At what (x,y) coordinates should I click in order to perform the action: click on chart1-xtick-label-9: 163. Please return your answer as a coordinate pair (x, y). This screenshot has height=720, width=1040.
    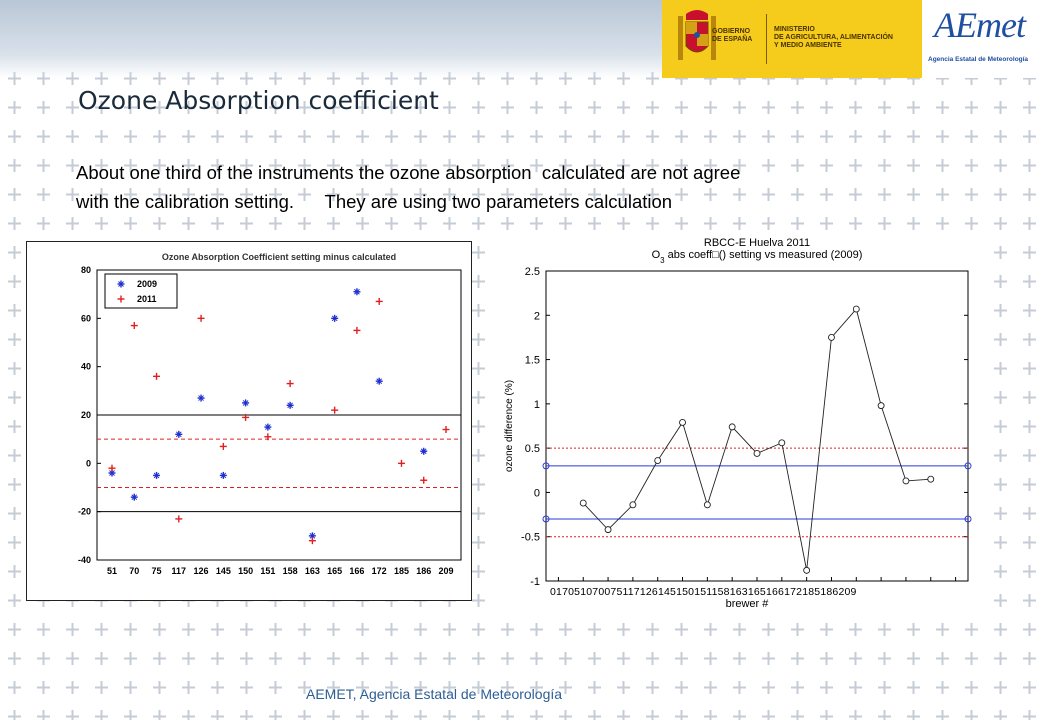
    Looking at the image, I should click on (312, 571).